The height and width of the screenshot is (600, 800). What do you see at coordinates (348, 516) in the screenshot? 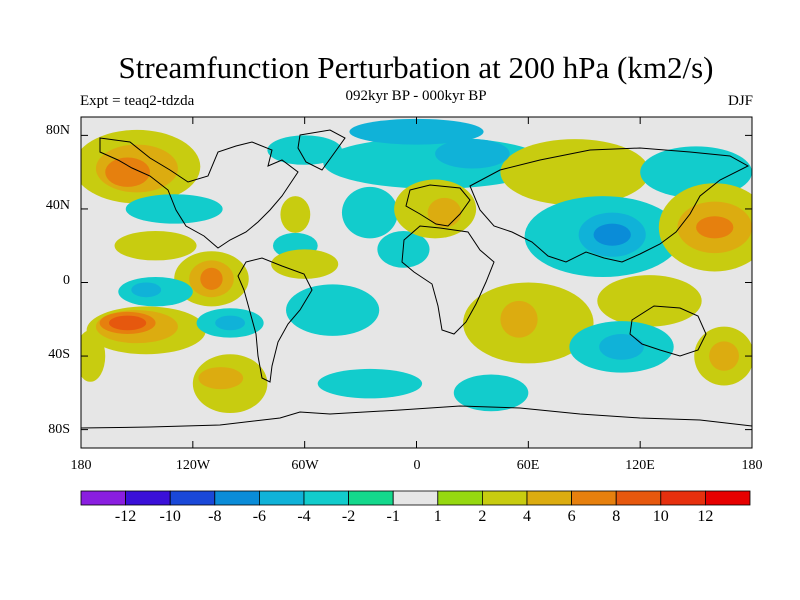
I see `colorbar-label-5: -2` at bounding box center [348, 516].